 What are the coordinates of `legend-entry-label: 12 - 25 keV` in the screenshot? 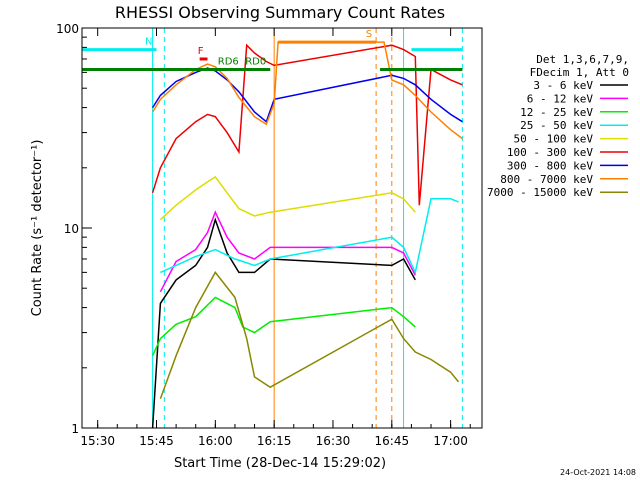 It's located at (556, 112).